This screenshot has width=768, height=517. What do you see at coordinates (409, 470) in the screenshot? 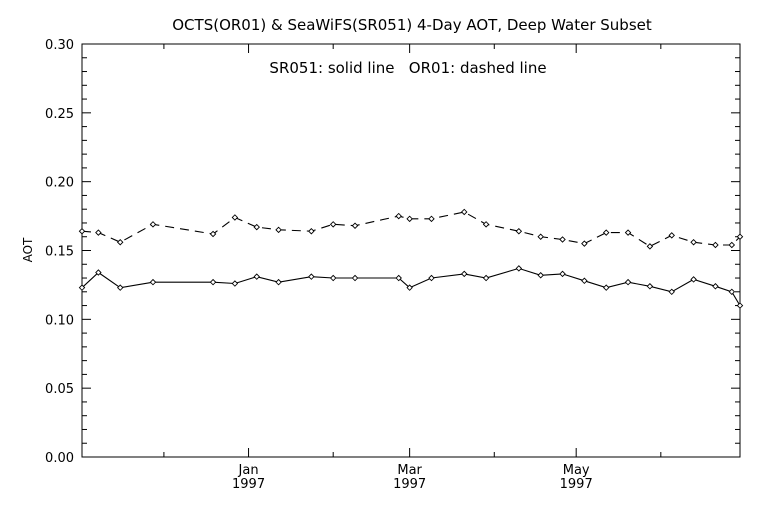
I see `x-tick-month-label: Mar` at bounding box center [409, 470].